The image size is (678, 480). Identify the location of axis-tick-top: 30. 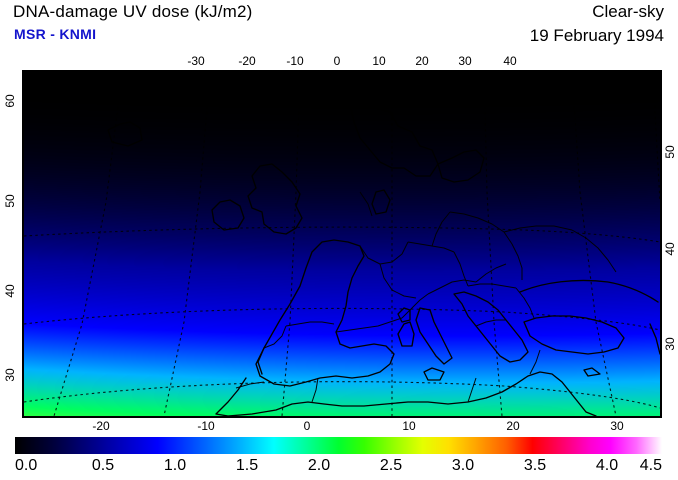
(465, 61).